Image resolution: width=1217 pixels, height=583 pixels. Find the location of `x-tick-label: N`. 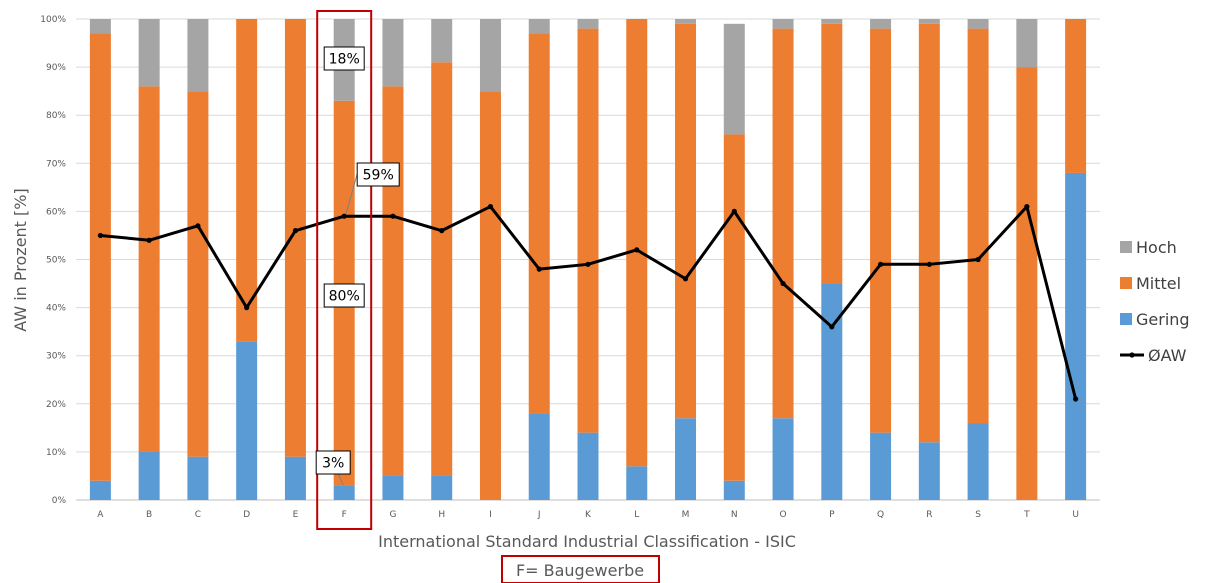

x-tick-label: N is located at coordinates (734, 515).